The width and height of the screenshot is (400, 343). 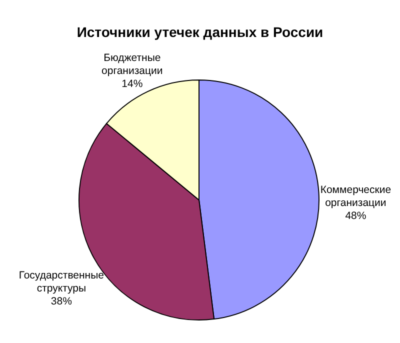 I want to click on slice-label: Бюджетные организации, so click(x=132, y=64).